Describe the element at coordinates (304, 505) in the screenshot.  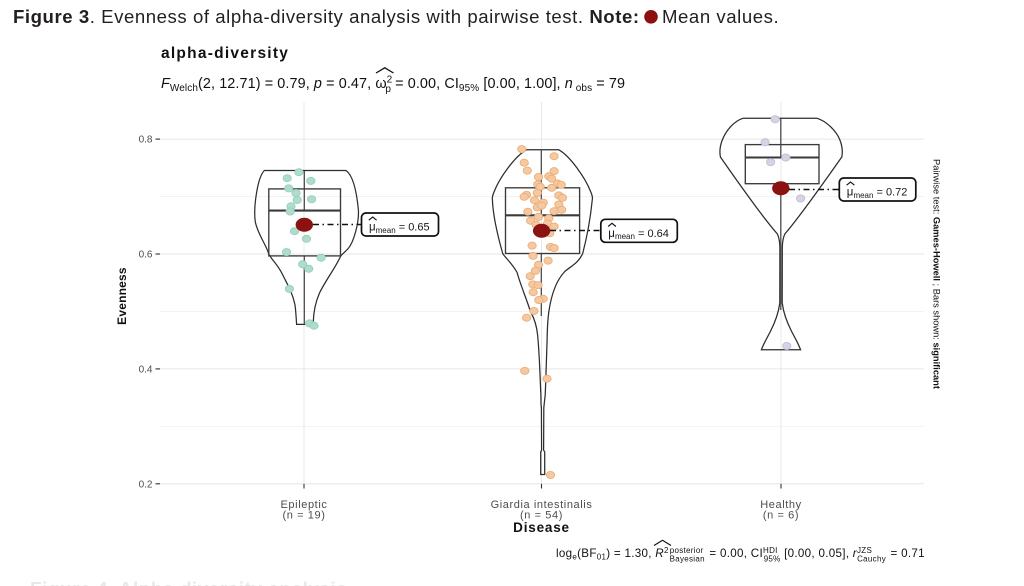
I see `svg-text: Epileptic` at that location.